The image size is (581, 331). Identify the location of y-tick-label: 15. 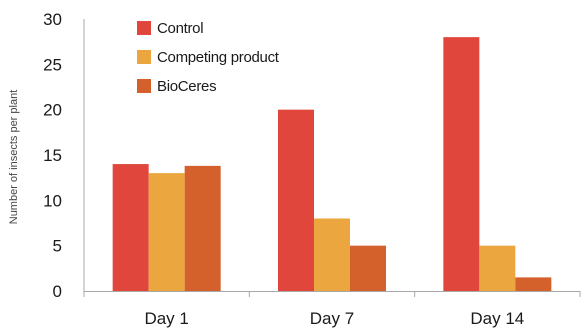
(52, 155).